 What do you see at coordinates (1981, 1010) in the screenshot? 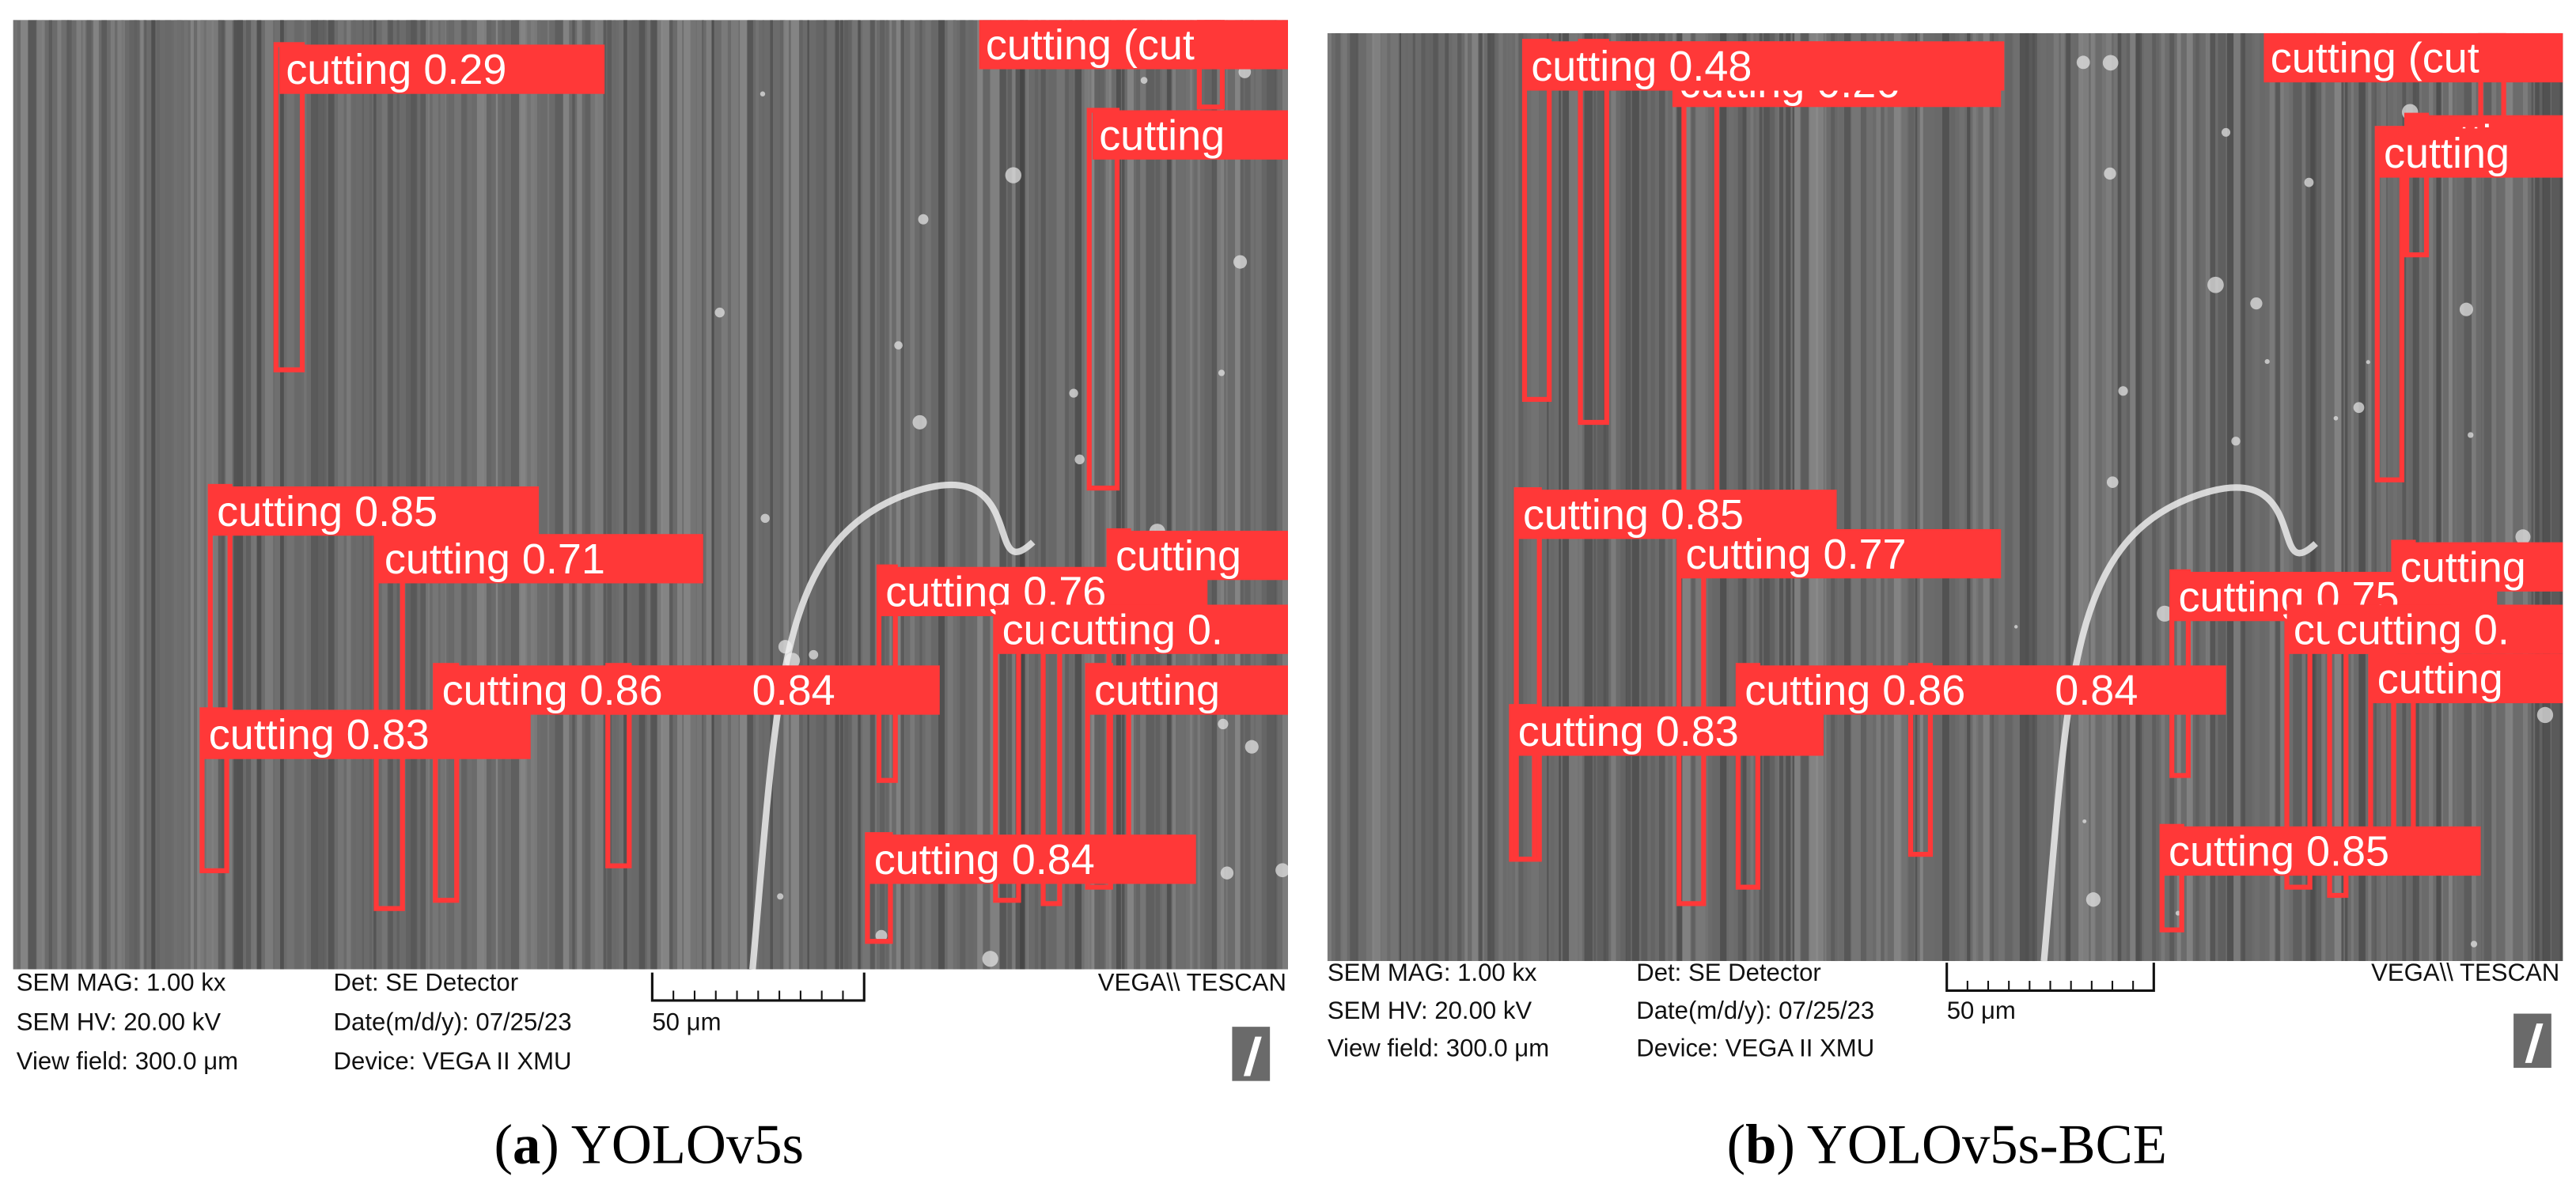
I see `scale-label: 50 μm` at bounding box center [1981, 1010].